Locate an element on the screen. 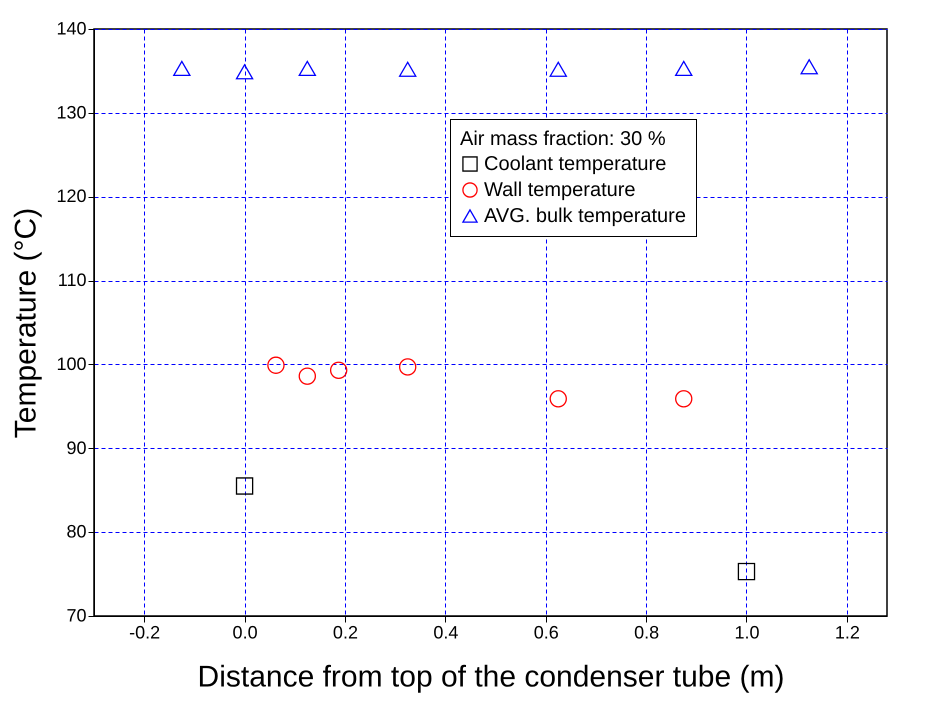 This screenshot has height=718, width=927. y-tick-label: 140 is located at coordinates (71, 28).